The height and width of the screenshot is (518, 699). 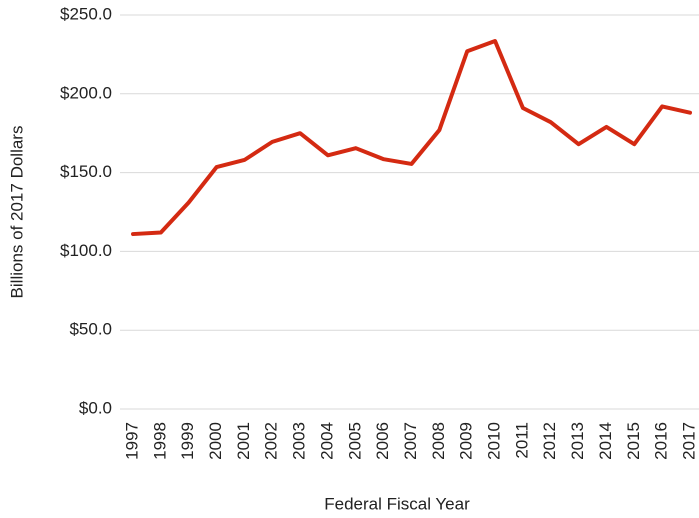 I want to click on y-tick-label: $100.0, so click(x=86, y=250).